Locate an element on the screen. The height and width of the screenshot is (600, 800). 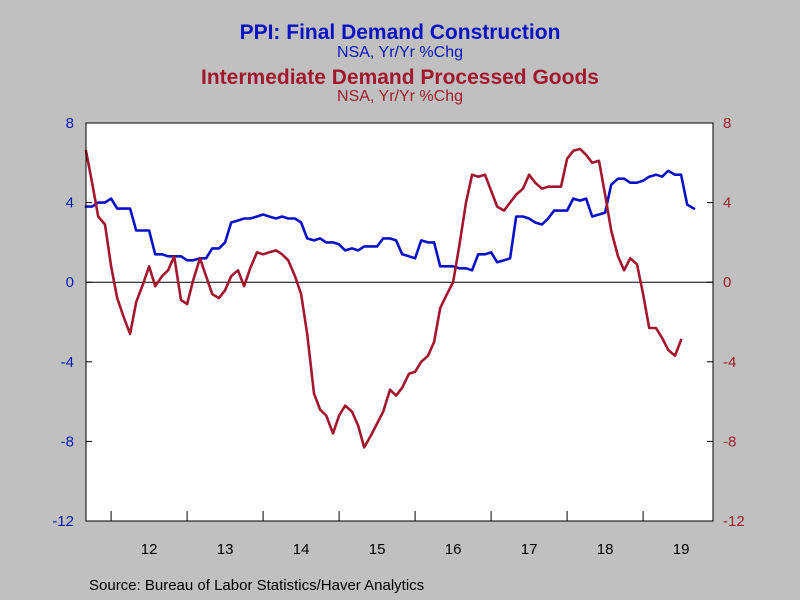
x-tick-label: 16 is located at coordinates (453, 549).